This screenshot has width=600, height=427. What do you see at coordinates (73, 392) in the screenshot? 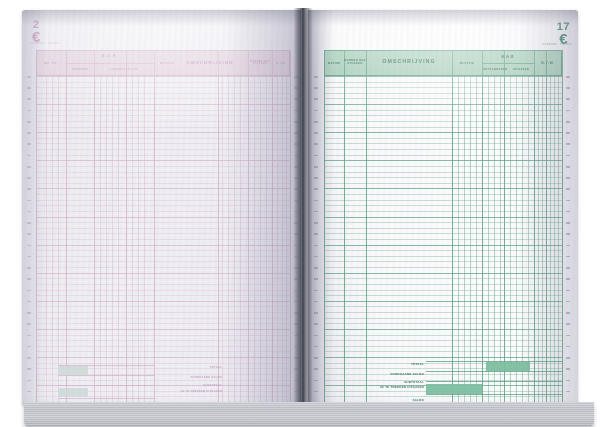
I see `left-highlight-b` at bounding box center [73, 392].